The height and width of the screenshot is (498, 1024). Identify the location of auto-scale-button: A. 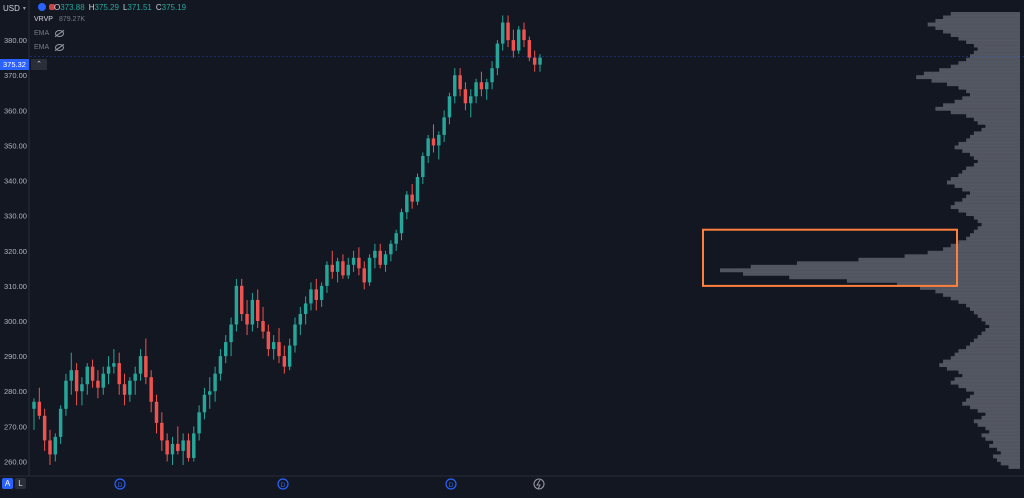
(7, 483).